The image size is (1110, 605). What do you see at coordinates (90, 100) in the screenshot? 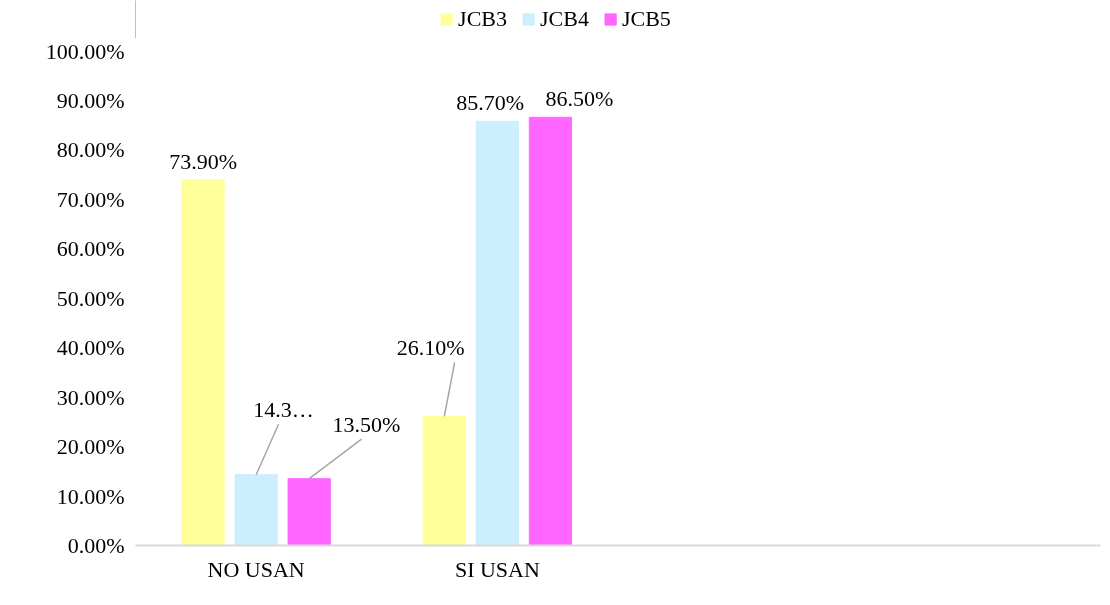
I see `y-tick-label: 90.00%` at bounding box center [90, 100].